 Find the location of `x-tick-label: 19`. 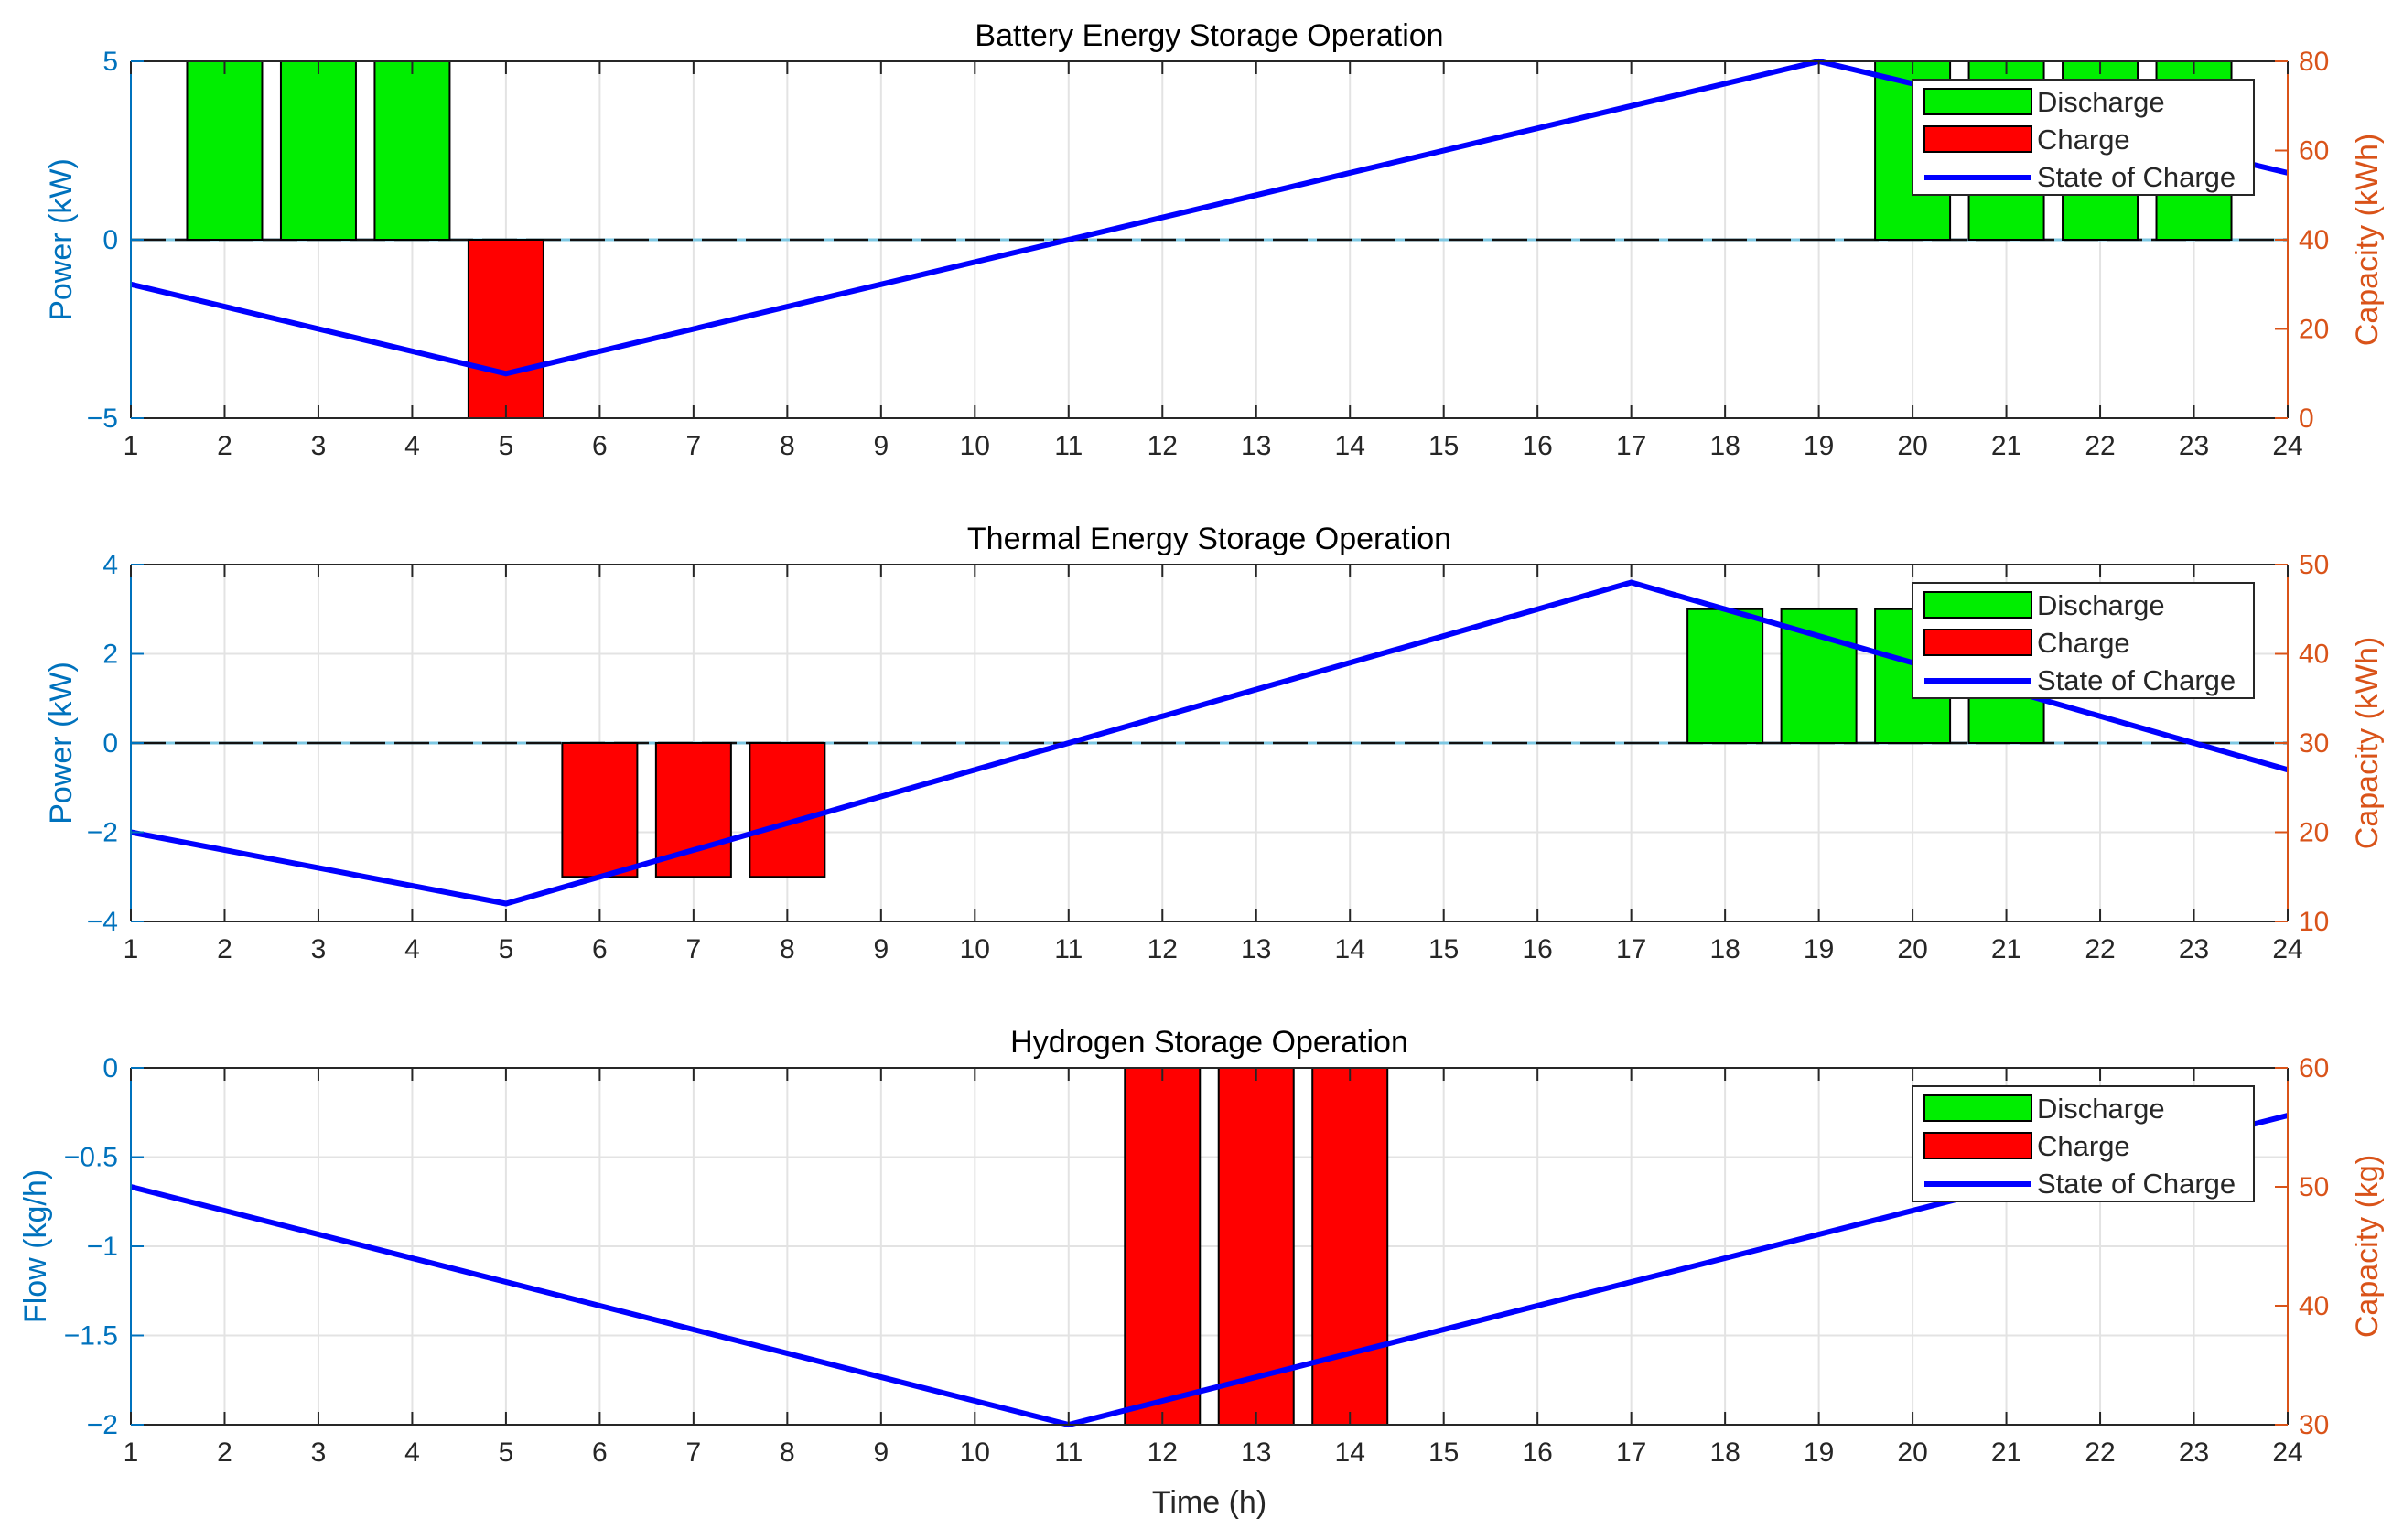

x-tick-label: 19 is located at coordinates (1819, 446).